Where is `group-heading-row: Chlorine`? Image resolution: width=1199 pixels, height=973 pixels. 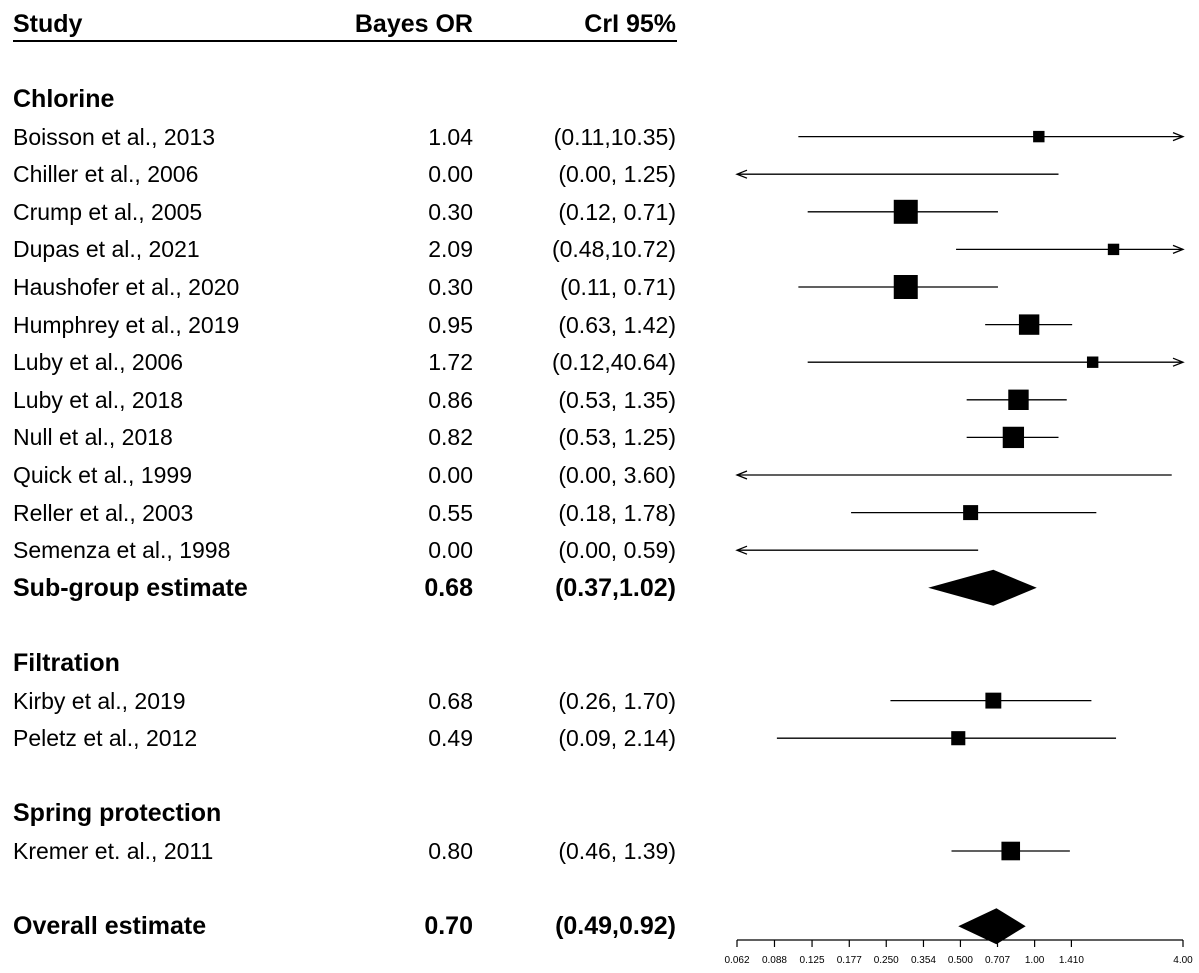
group-heading-row: Chlorine is located at coordinates (350, 99).